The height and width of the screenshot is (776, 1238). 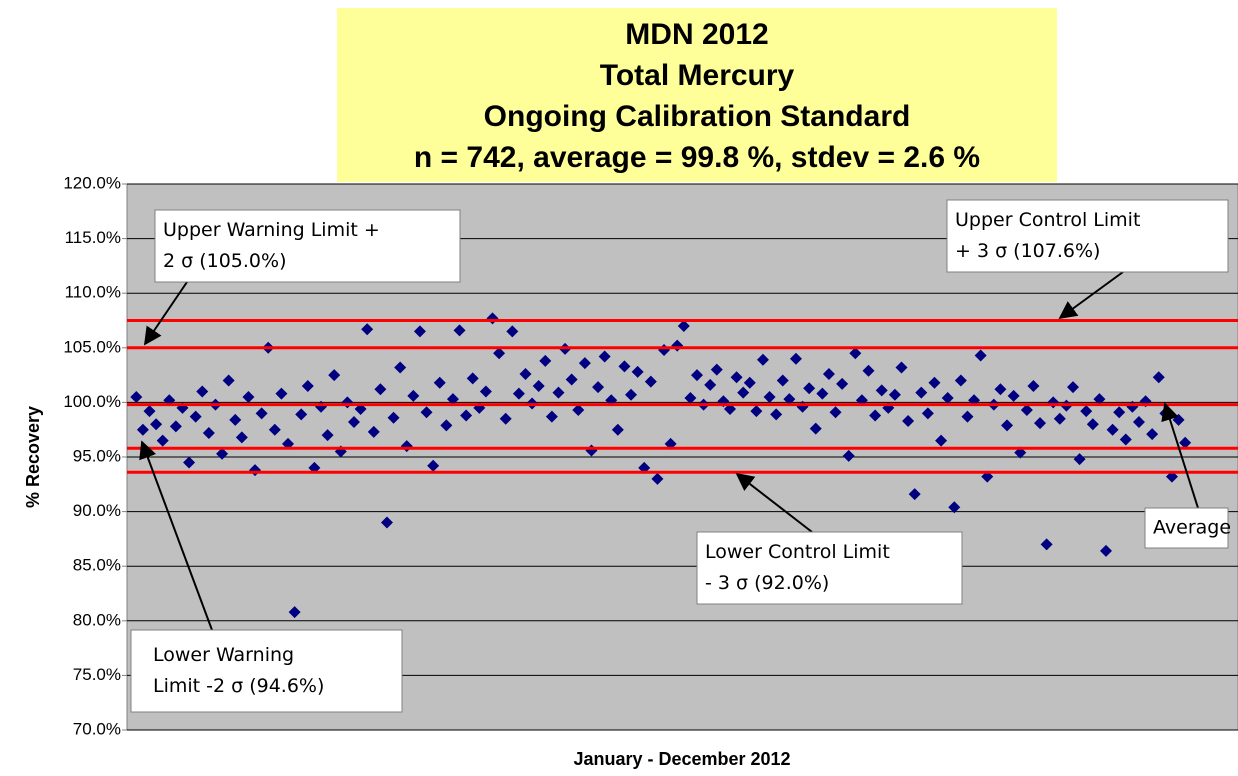 I want to click on annotation-text: Limit -2 σ (94.6%), so click(x=238, y=686).